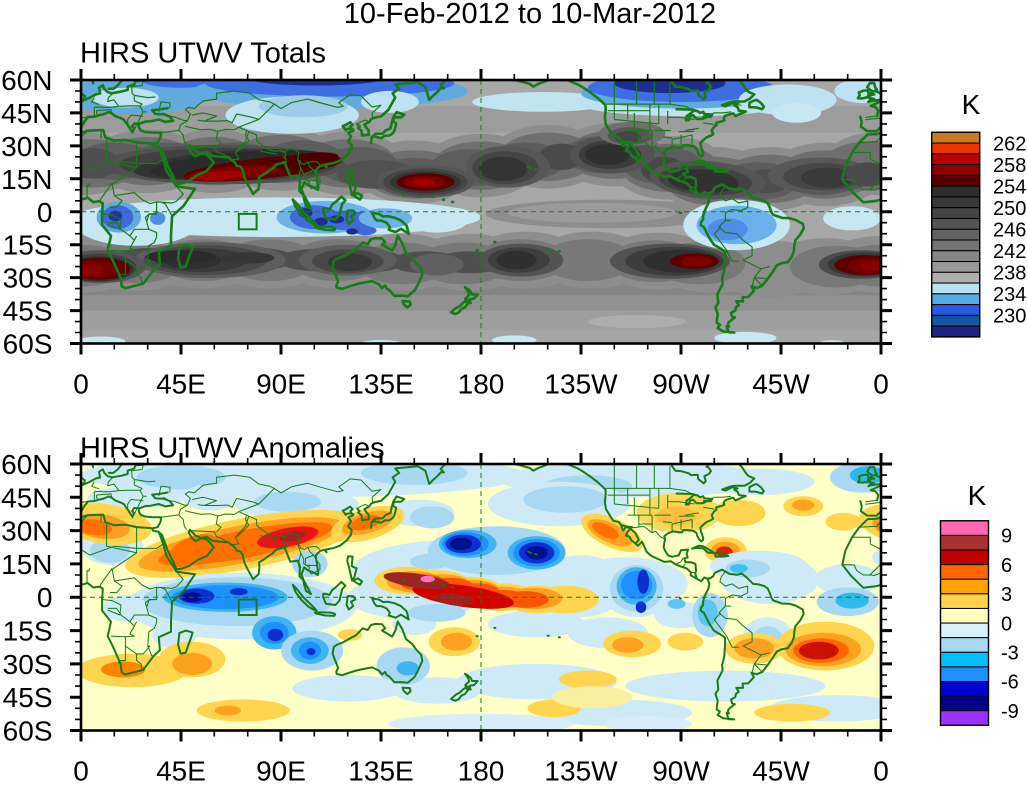 The height and width of the screenshot is (785, 1027). I want to click on svg-text: 6, so click(1006, 566).